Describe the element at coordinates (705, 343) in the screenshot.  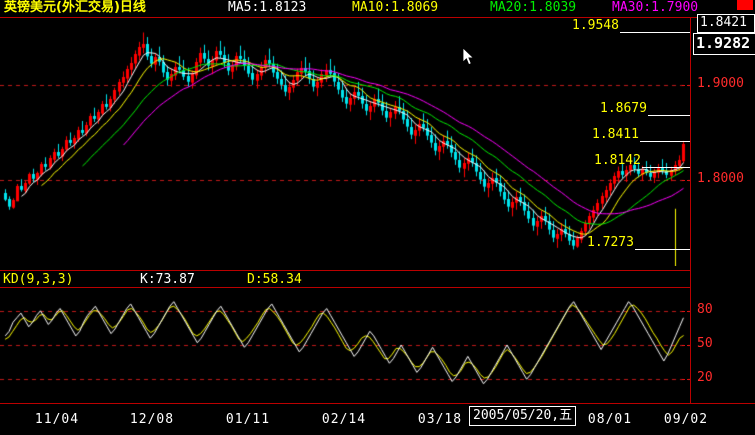
I see `kd-axis-label: 50` at that location.